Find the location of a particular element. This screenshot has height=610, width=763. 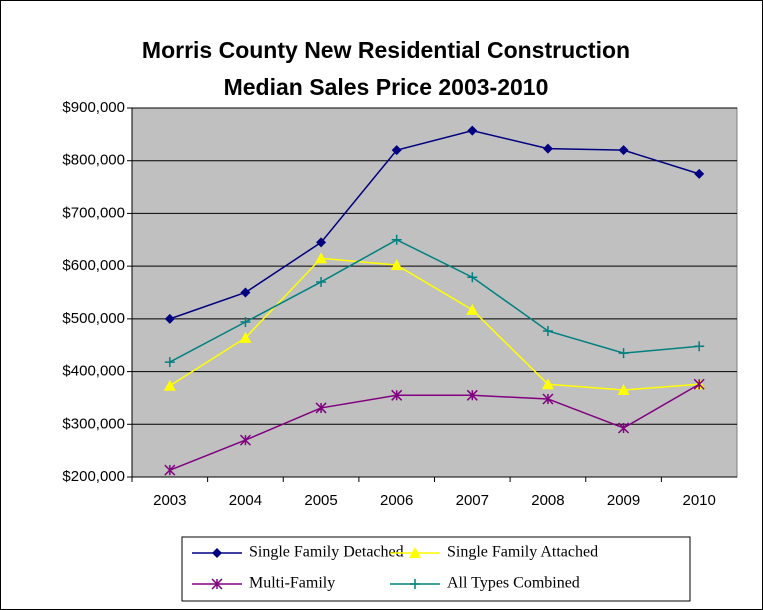

y-tick-label: $400,000 is located at coordinates (93, 371).